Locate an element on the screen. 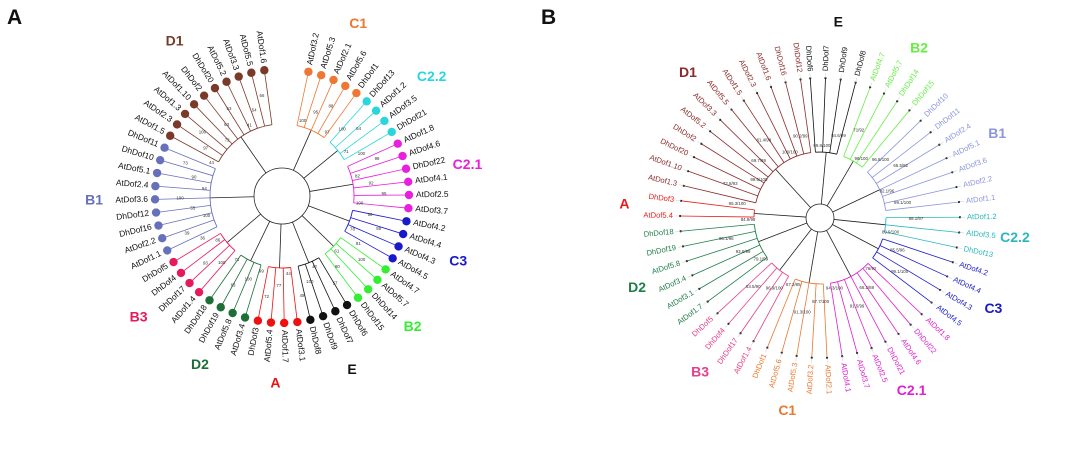 This screenshot has width=1065, height=449. panel-b-clade-e: DhDof6 DhDof7 DhDof9 DhDof8 E is located at coordinates (836, 109).